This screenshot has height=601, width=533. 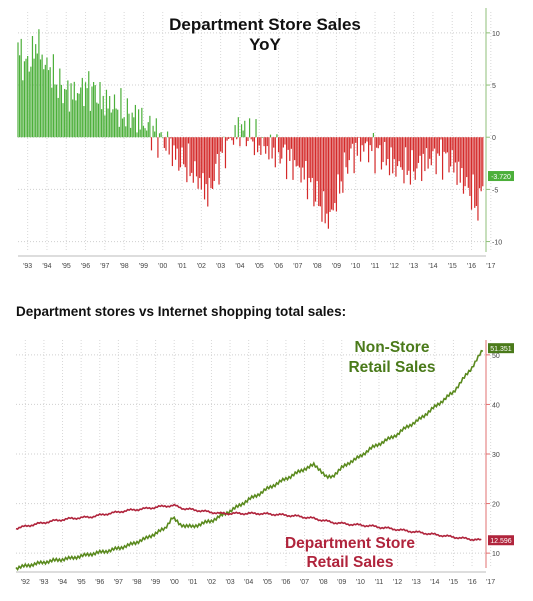 I want to click on x-tick-label: '96, so click(x=85, y=266).